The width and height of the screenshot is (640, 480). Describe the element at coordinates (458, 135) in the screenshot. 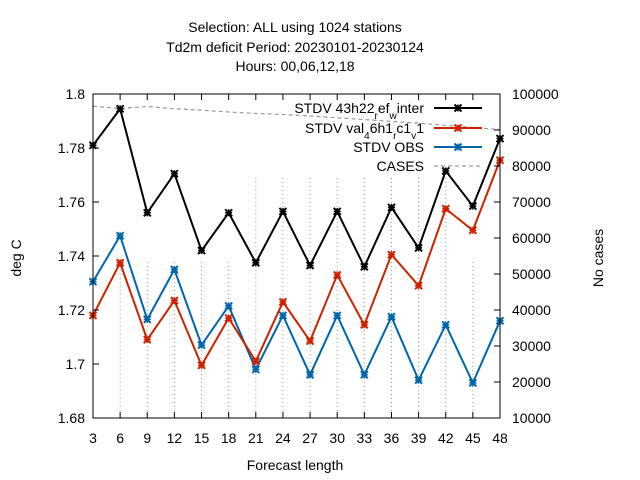

I see `legend-samples` at that location.